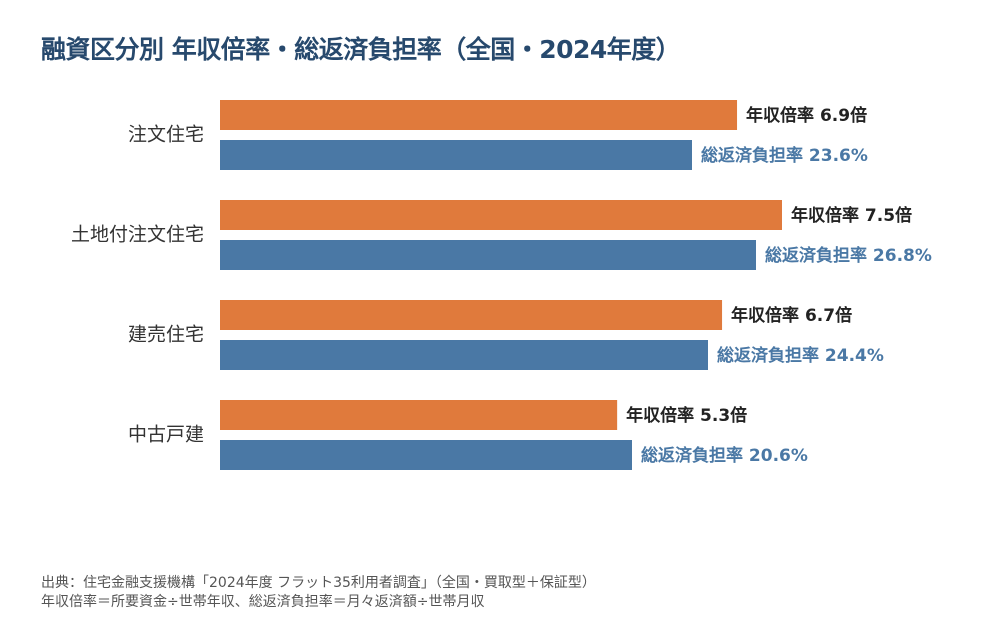  Describe the element at coordinates (686, 415) in the screenshot. I see `income-ratio-data-label: 年収倍率 5.3倍` at that location.